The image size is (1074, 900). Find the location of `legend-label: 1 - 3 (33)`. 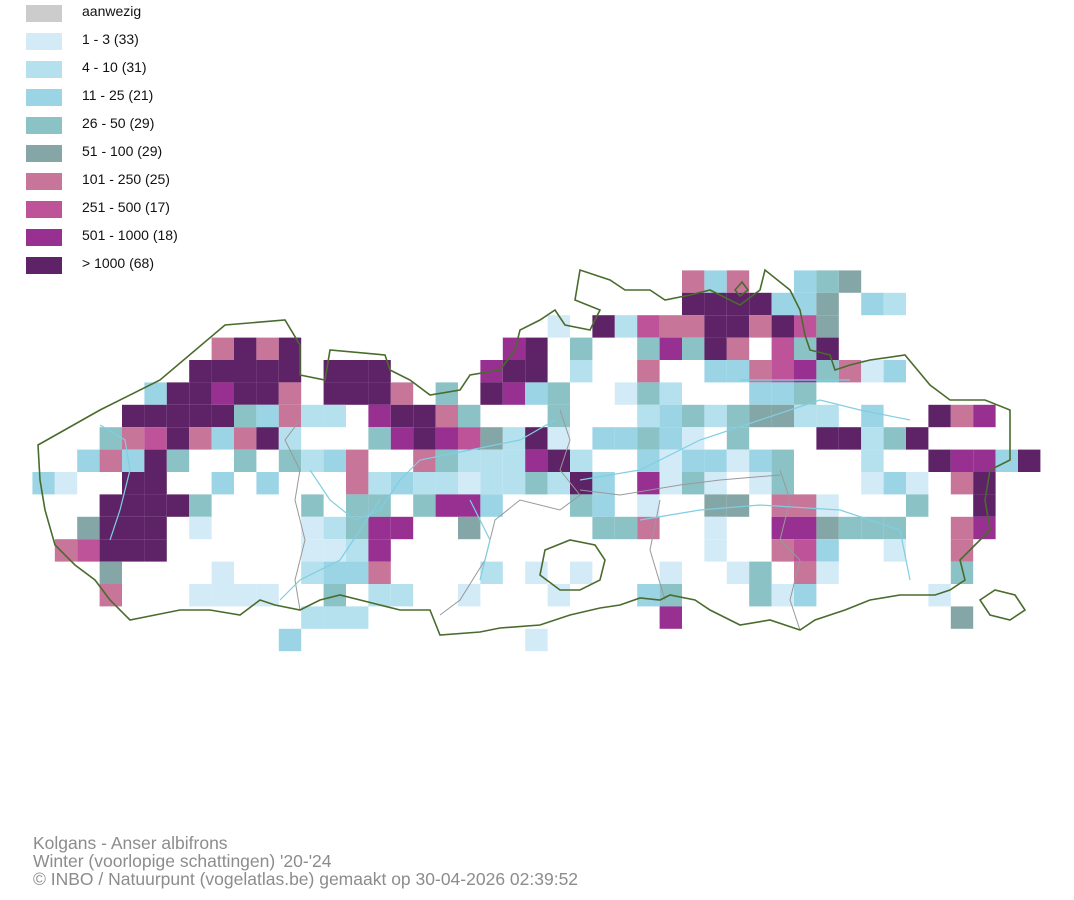

legend-label: 1 - 3 (33) is located at coordinates (110, 39).